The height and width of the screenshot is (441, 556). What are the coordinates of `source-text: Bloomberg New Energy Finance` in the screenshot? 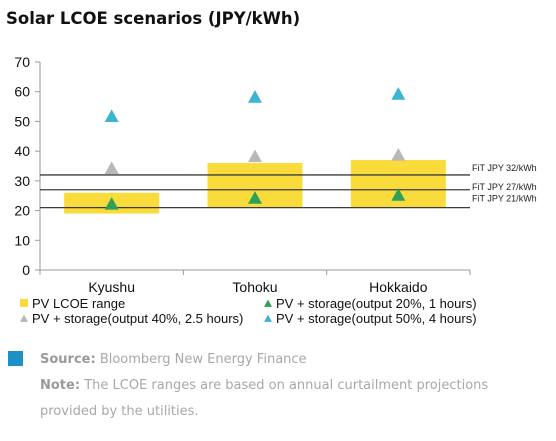 It's located at (203, 359).